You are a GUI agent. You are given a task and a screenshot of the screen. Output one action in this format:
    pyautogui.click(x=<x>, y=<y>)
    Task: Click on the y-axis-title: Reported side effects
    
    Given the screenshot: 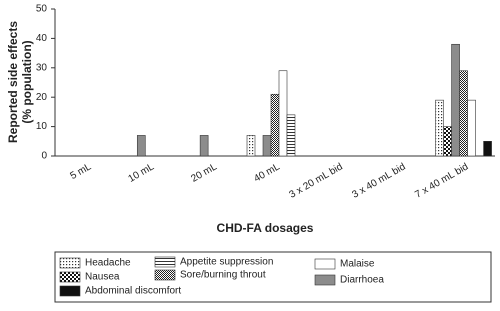 What is the action you would take?
    pyautogui.click(x=13, y=82)
    